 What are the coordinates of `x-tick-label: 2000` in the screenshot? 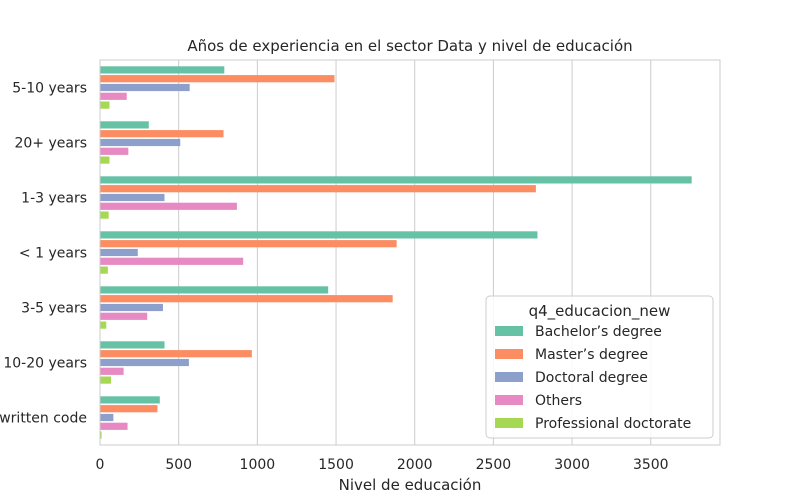 It's located at (415, 465).